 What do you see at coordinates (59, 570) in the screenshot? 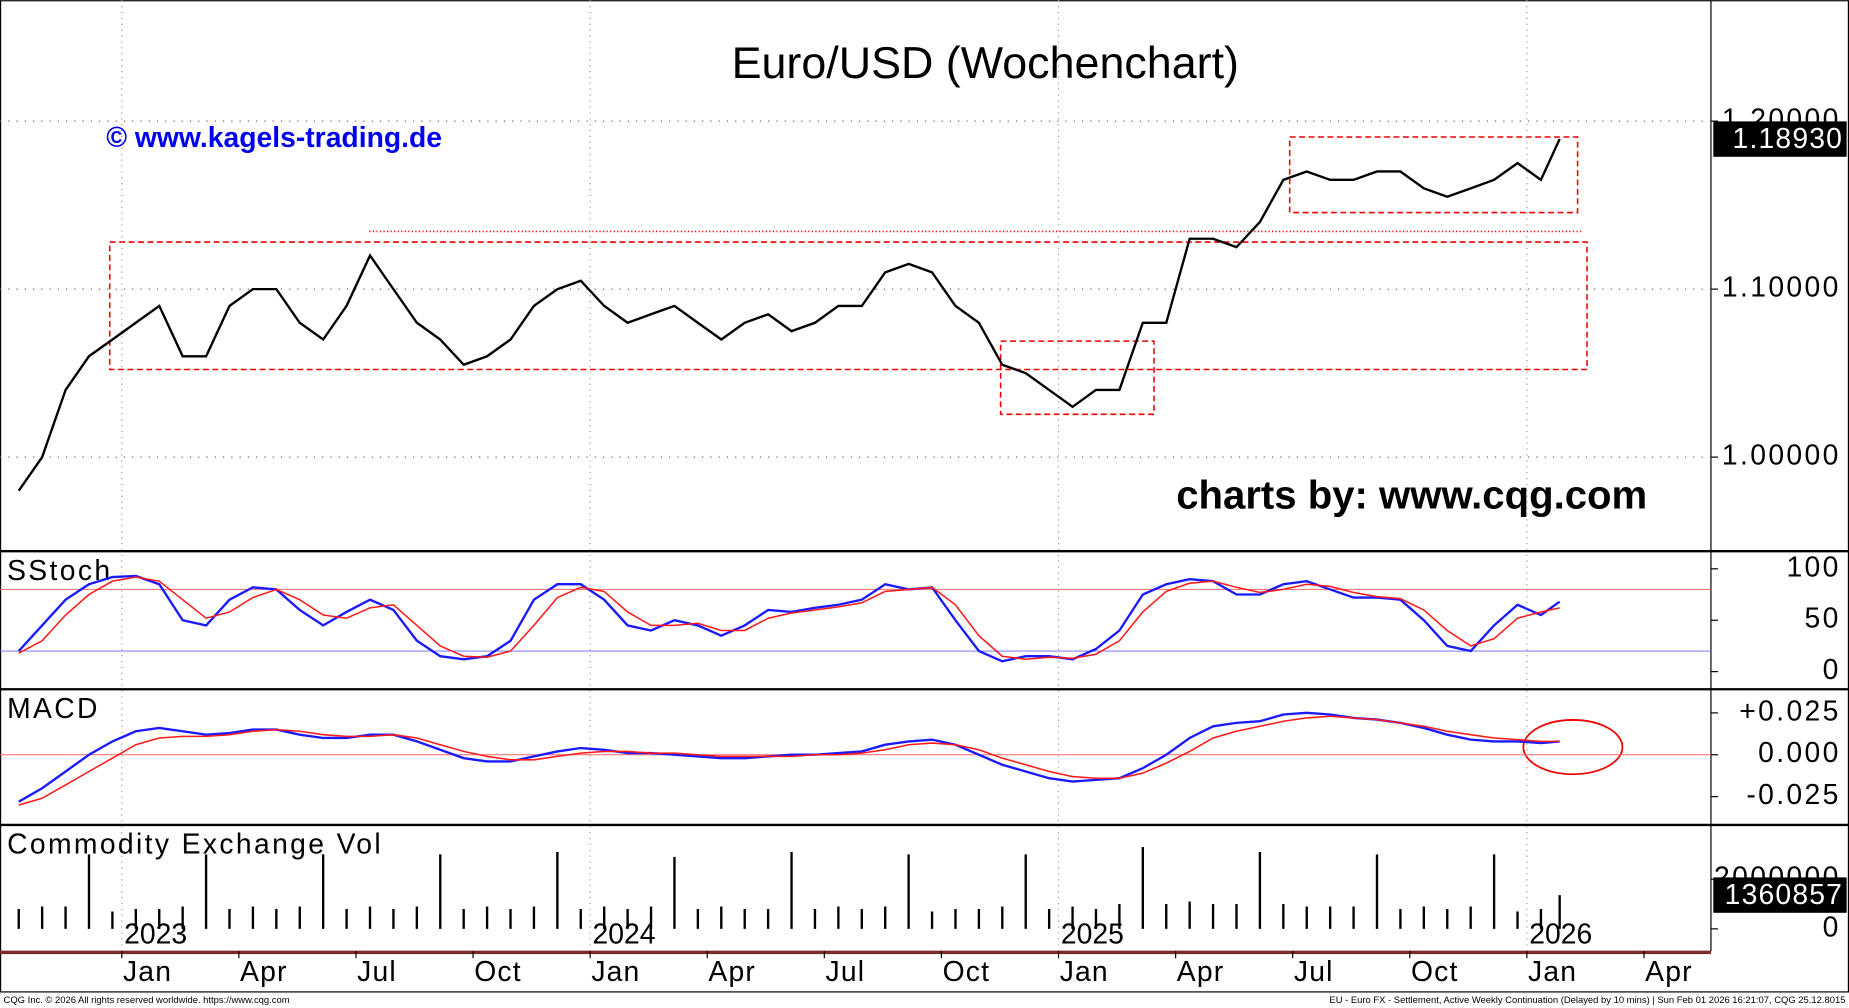
I see `panel-label: SStoch` at bounding box center [59, 570].